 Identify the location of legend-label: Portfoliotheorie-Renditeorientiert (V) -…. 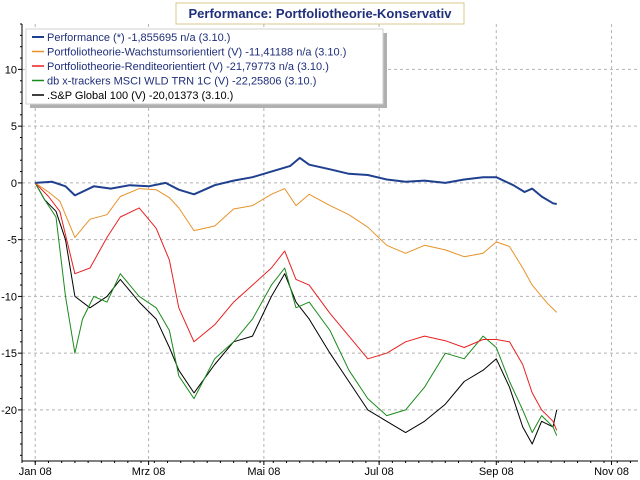
(188, 67).